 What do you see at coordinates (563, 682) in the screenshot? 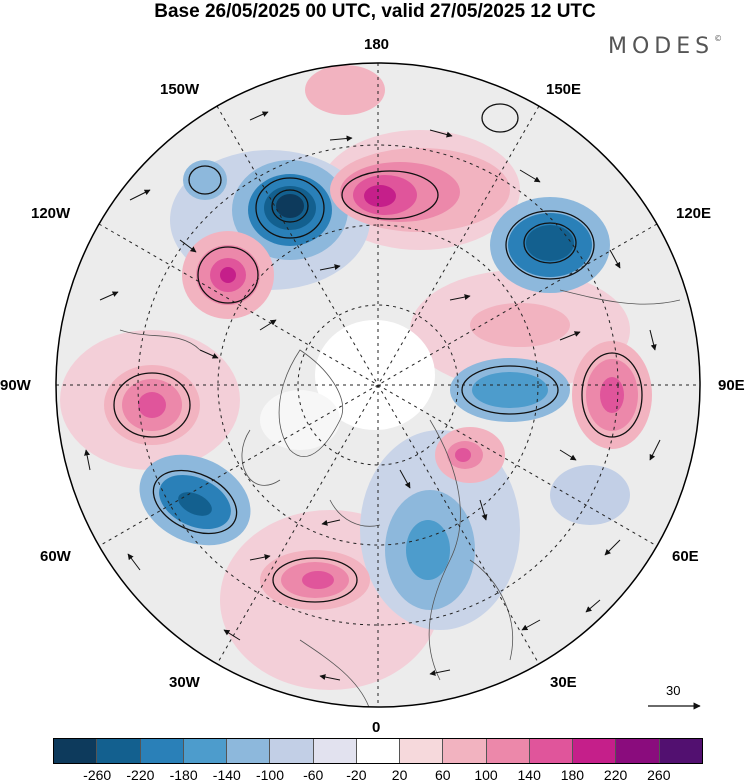
I see `longitude-label-30e: 30E` at bounding box center [563, 682].